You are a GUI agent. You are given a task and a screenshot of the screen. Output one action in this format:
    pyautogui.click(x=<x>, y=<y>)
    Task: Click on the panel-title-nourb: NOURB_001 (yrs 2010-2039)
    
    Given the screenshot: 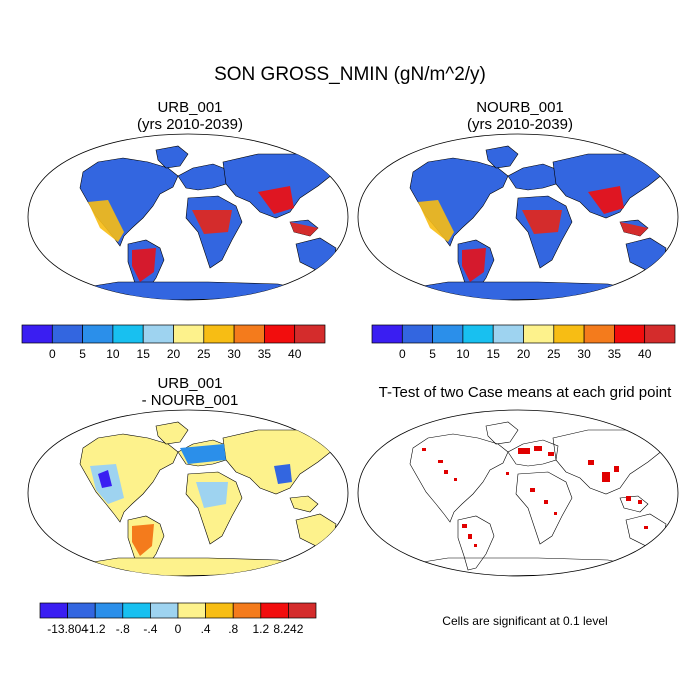 What is the action you would take?
    pyautogui.click(x=520, y=116)
    